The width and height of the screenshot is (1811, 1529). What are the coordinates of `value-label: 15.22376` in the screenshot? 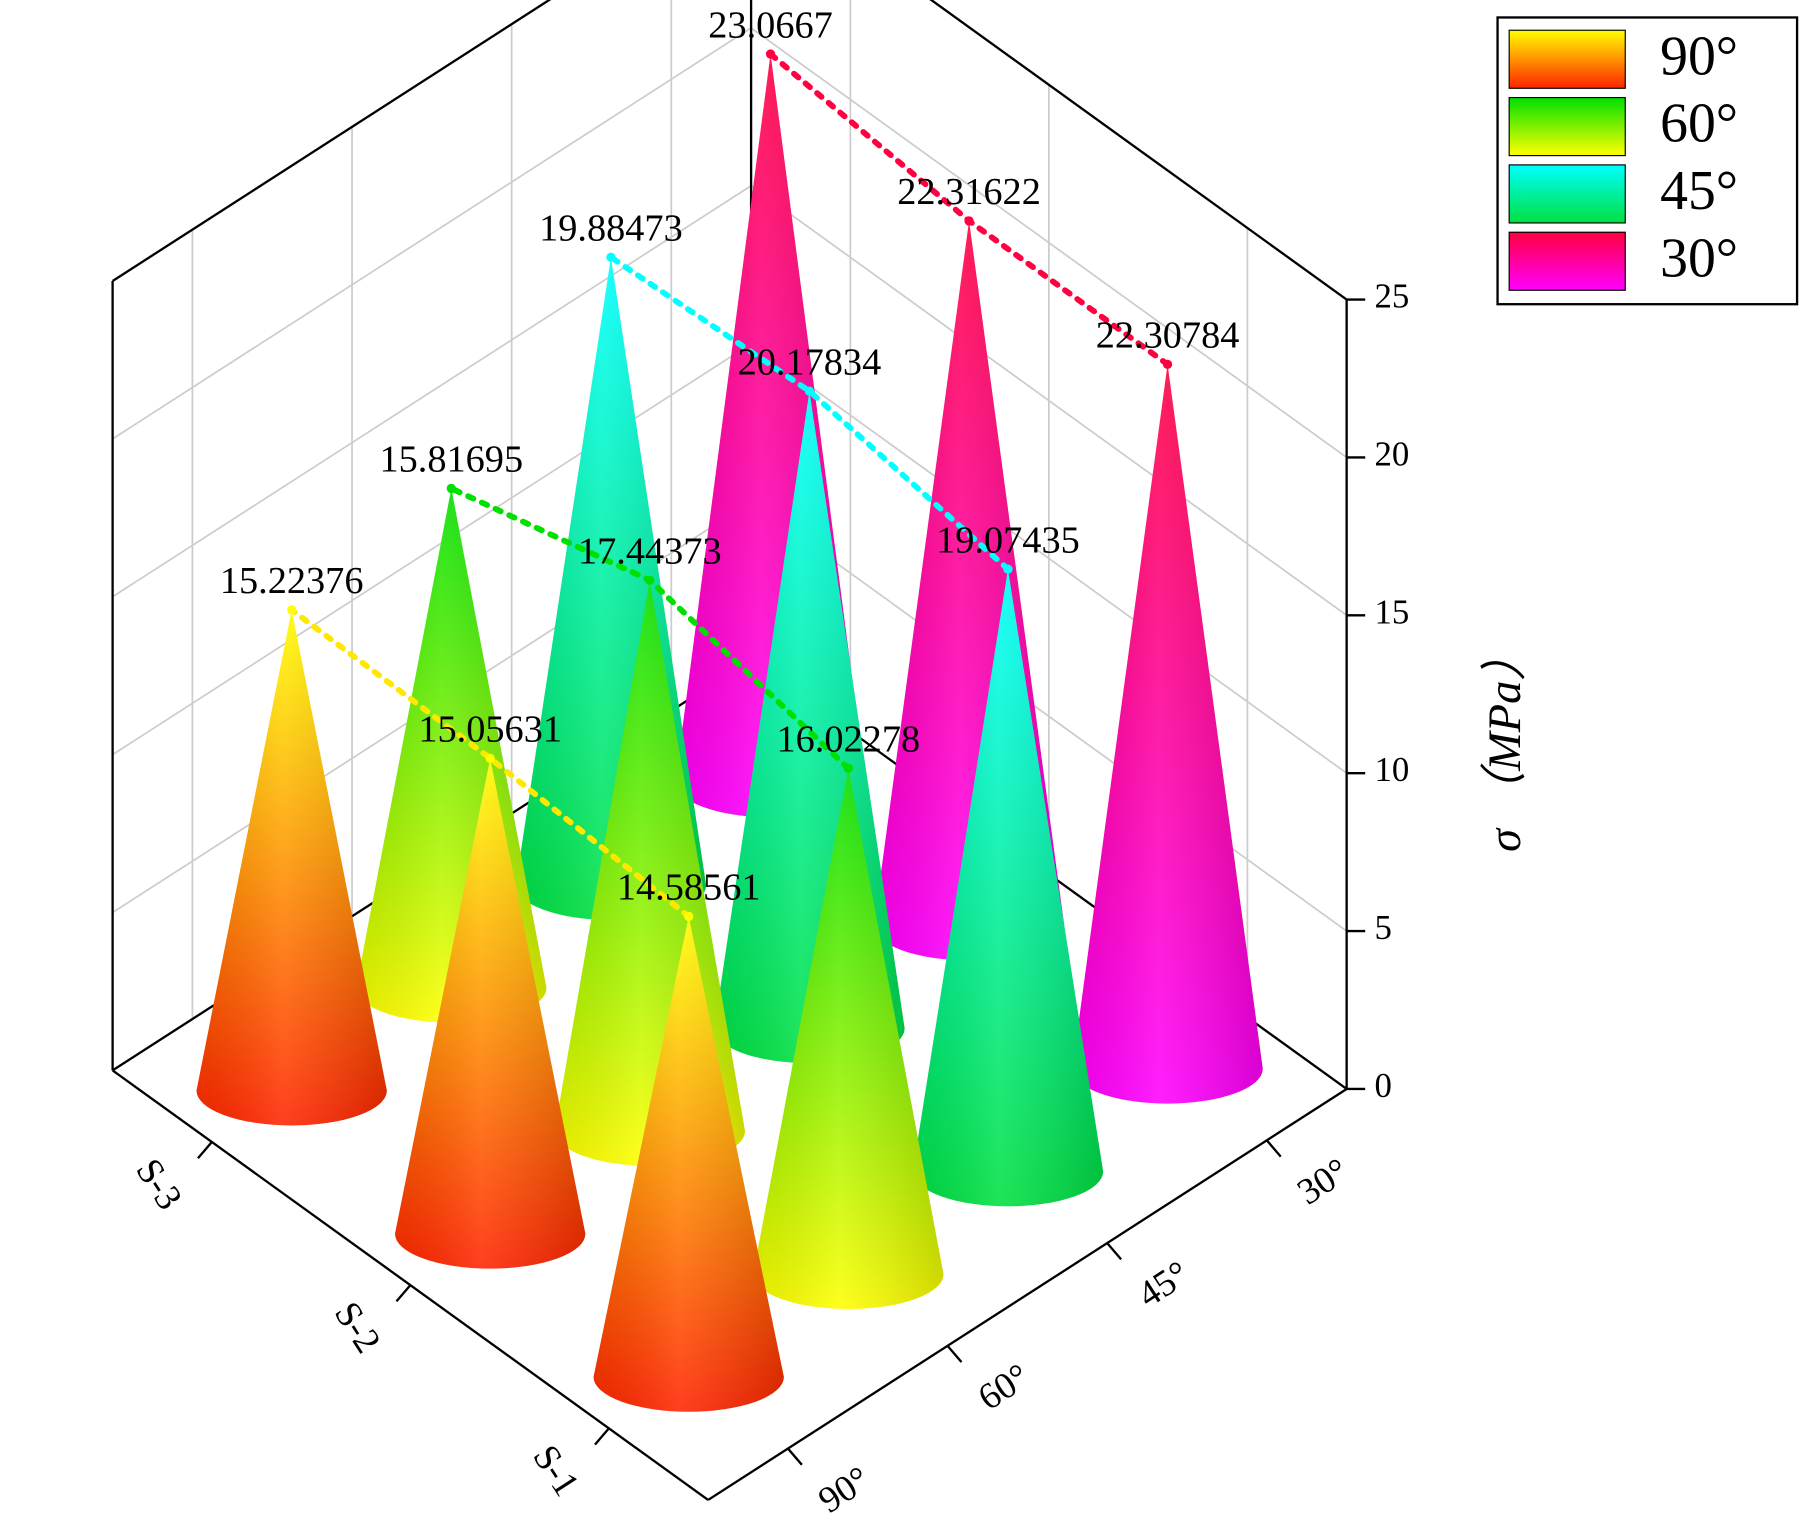 It's located at (292, 581).